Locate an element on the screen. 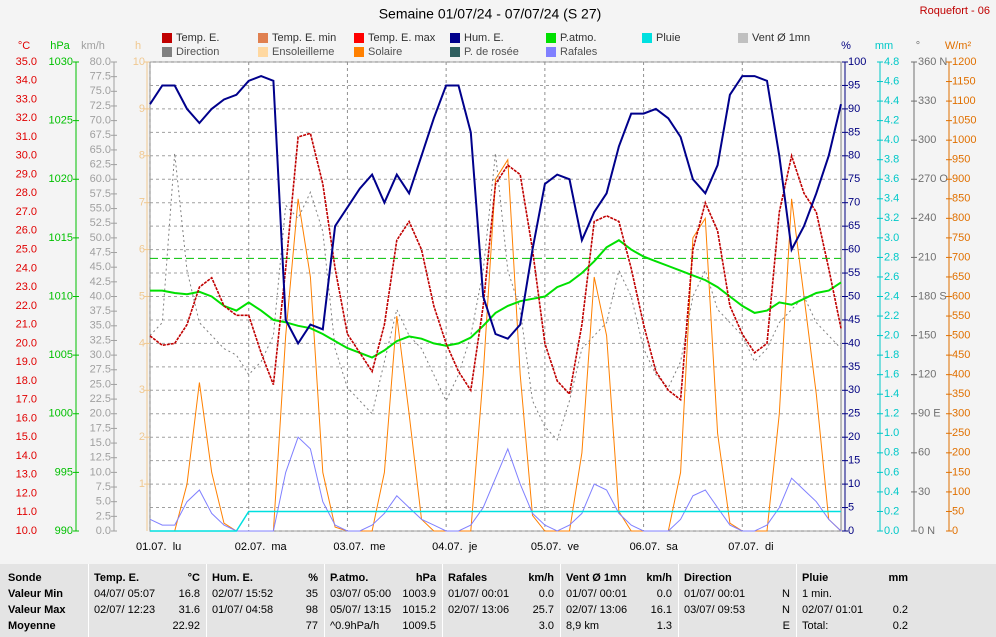  cell-label: 02/07/ 15:52 is located at coordinates (243, 594).